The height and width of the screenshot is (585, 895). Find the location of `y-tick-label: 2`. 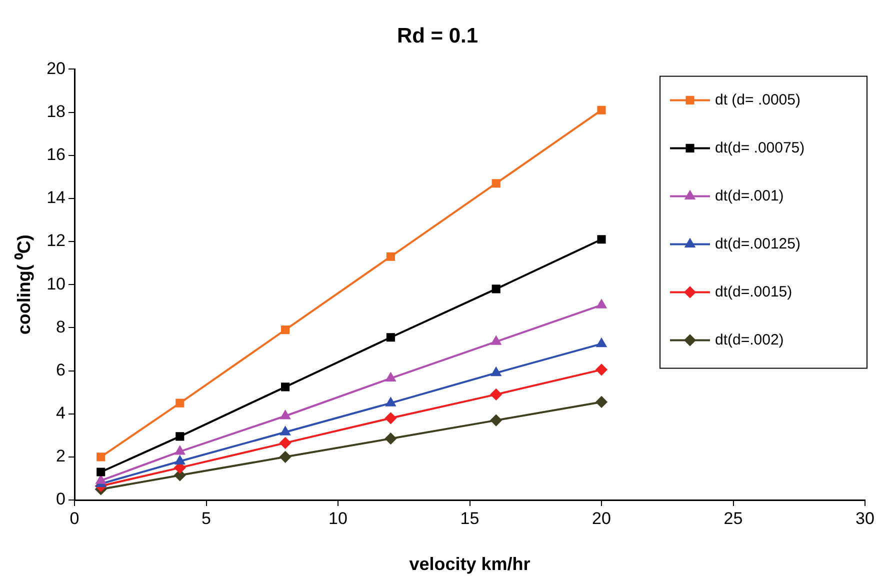

y-tick-label: 2 is located at coordinates (61, 456).